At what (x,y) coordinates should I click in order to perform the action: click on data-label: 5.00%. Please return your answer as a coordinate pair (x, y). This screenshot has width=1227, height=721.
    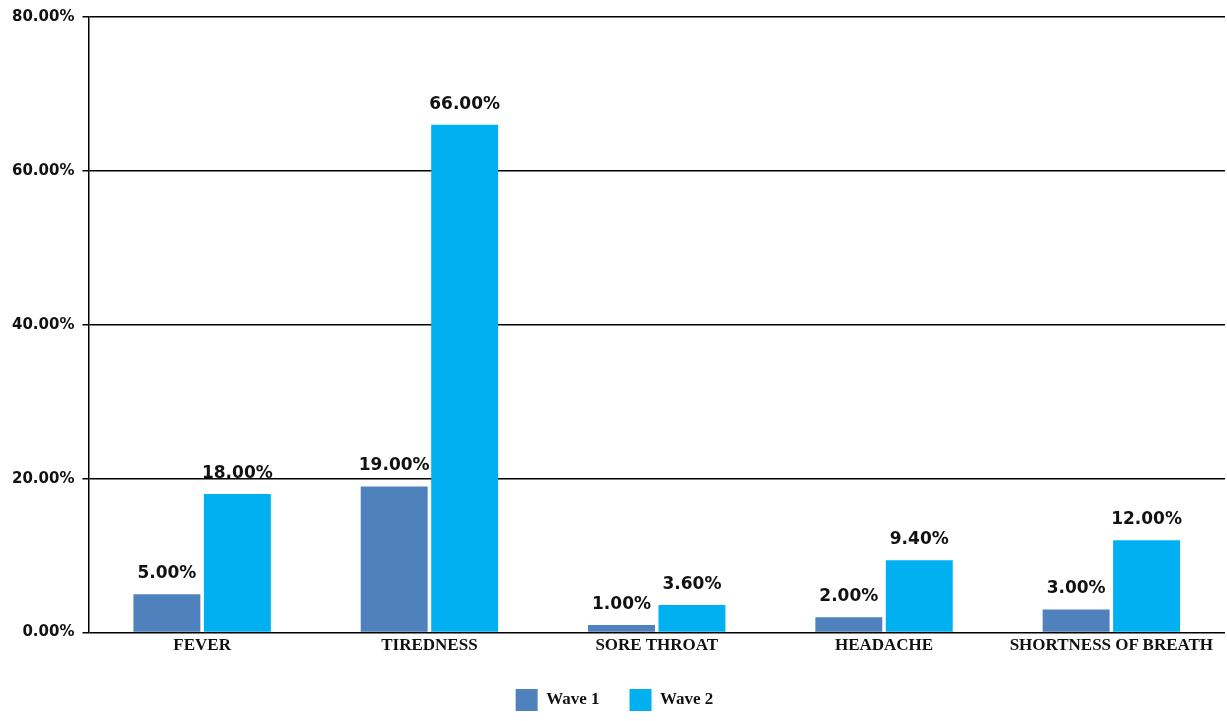
    Looking at the image, I should click on (167, 572).